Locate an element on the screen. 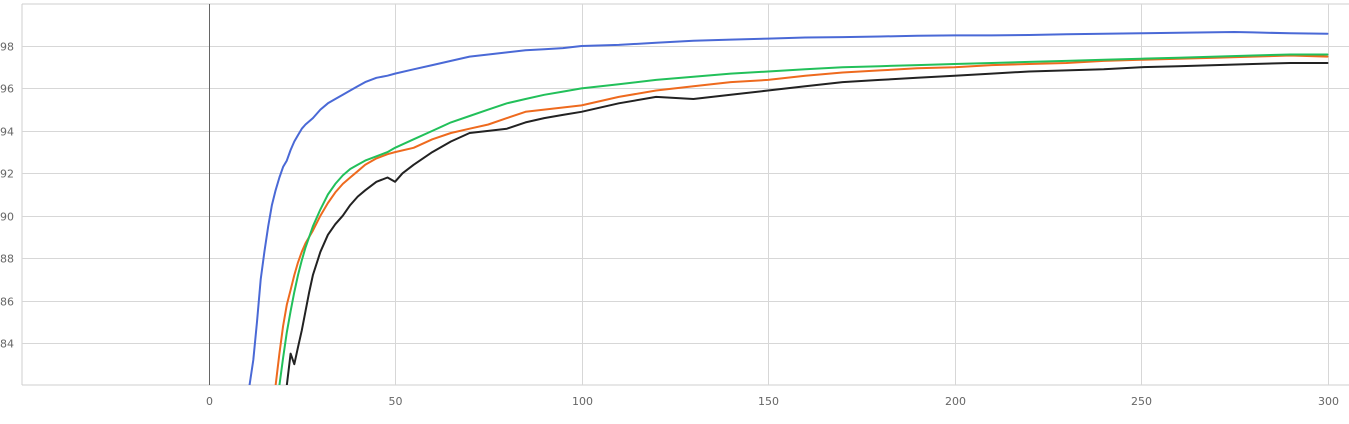  y-tick-label-96: 96 is located at coordinates (7, 89).